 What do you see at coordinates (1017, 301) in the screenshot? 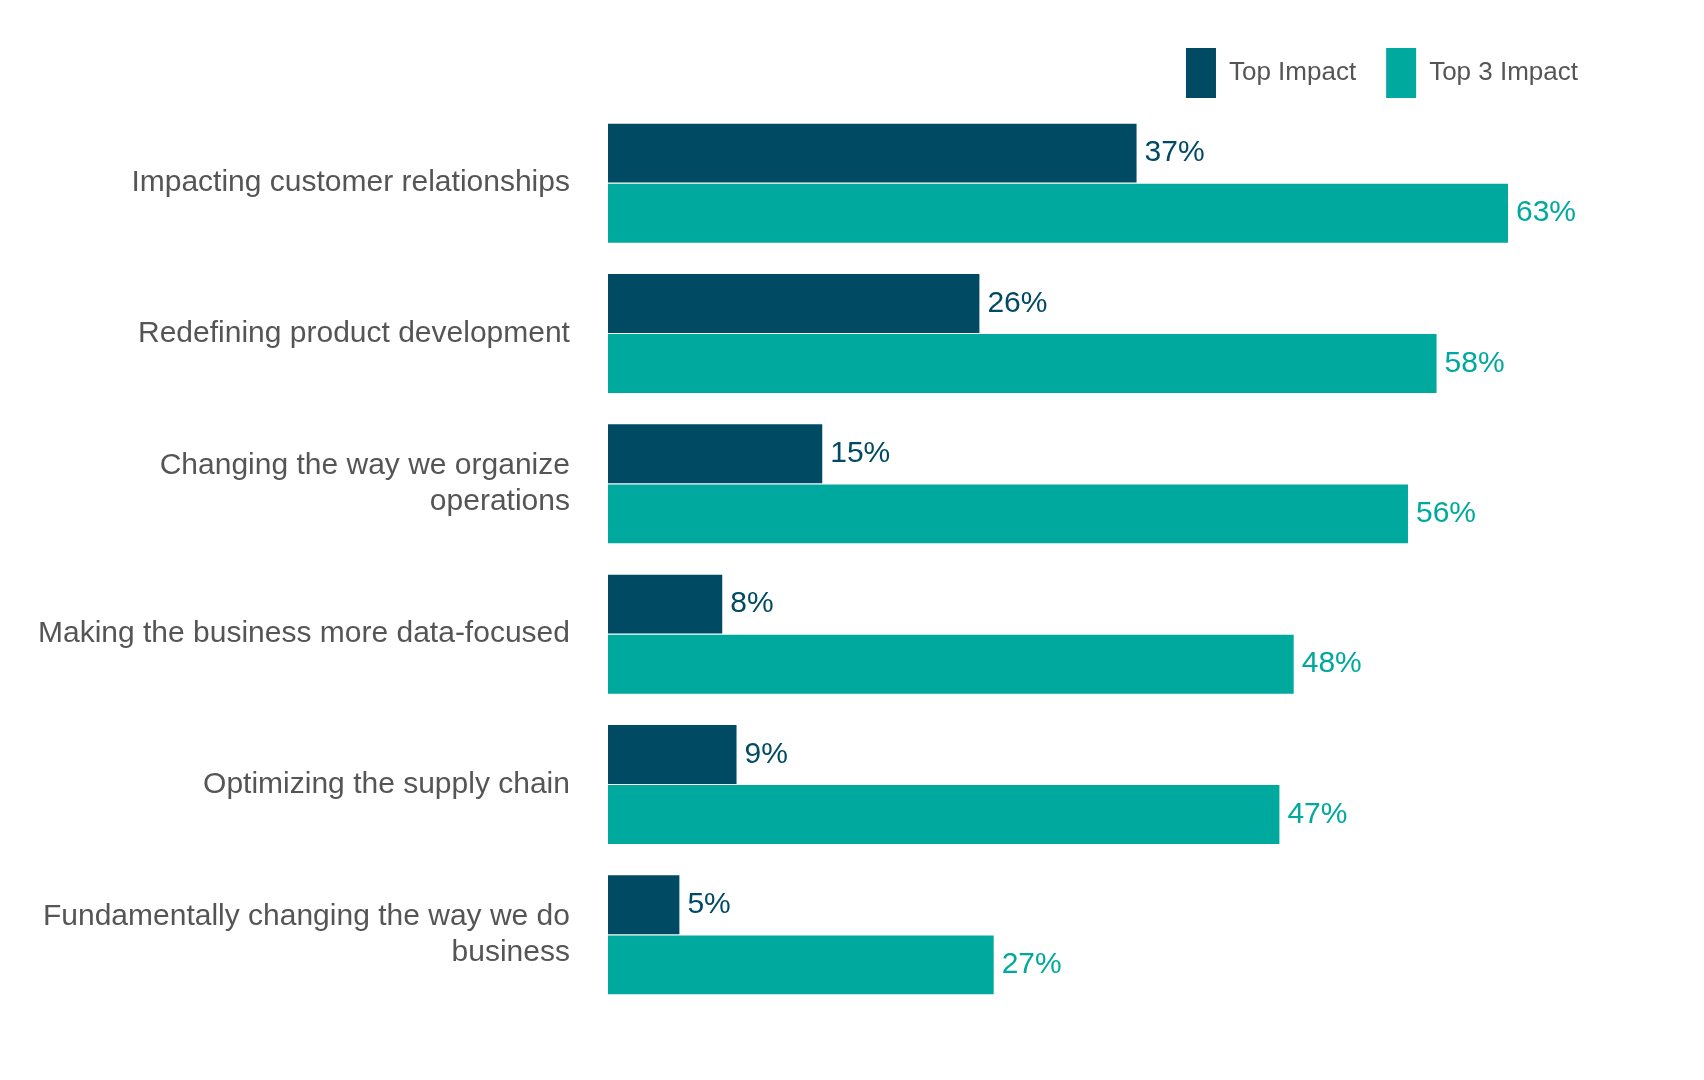
I see `data-label: 26%` at bounding box center [1017, 301].